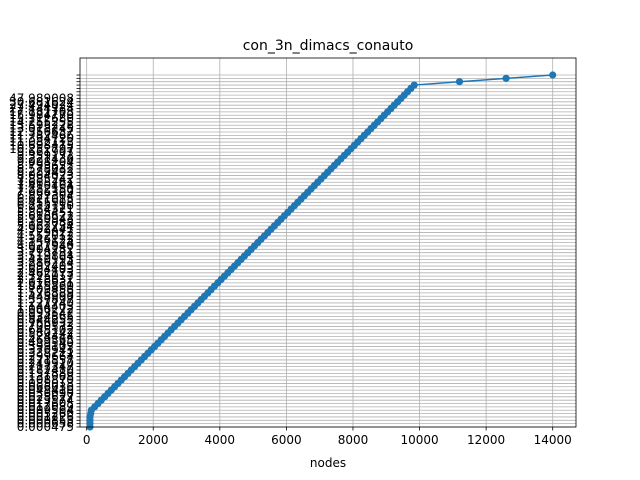  I want to click on y-tick-label: 2.604403, so click(45, 269).